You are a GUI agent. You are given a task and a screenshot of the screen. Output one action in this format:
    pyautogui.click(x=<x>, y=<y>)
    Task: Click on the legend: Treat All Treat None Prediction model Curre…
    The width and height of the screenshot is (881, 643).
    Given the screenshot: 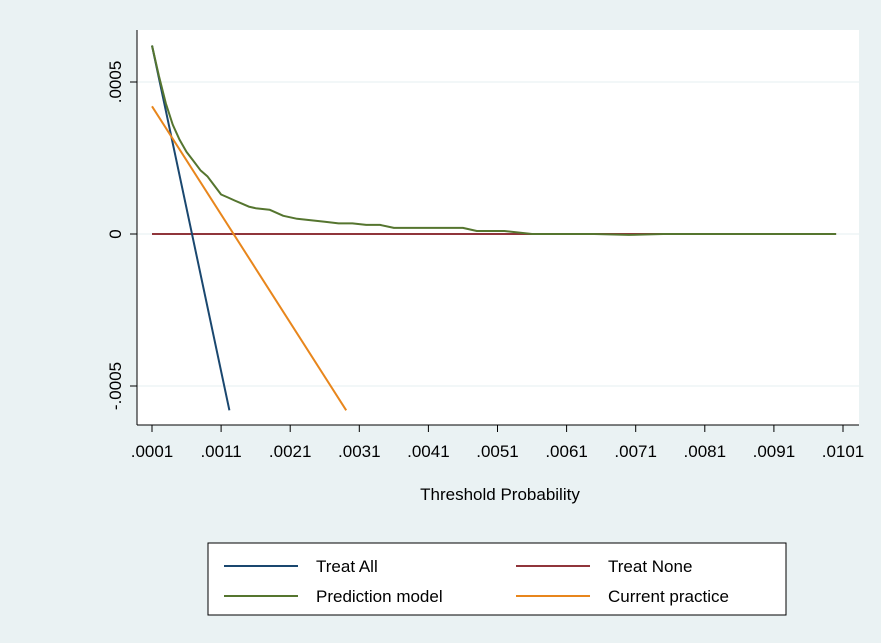 What is the action you would take?
    pyautogui.click(x=497, y=579)
    